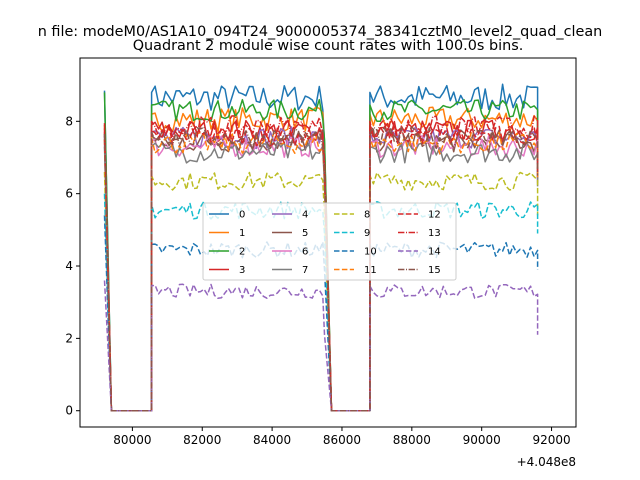  Describe the element at coordinates (242, 233) in the screenshot. I see `legend-label: 1` at that location.